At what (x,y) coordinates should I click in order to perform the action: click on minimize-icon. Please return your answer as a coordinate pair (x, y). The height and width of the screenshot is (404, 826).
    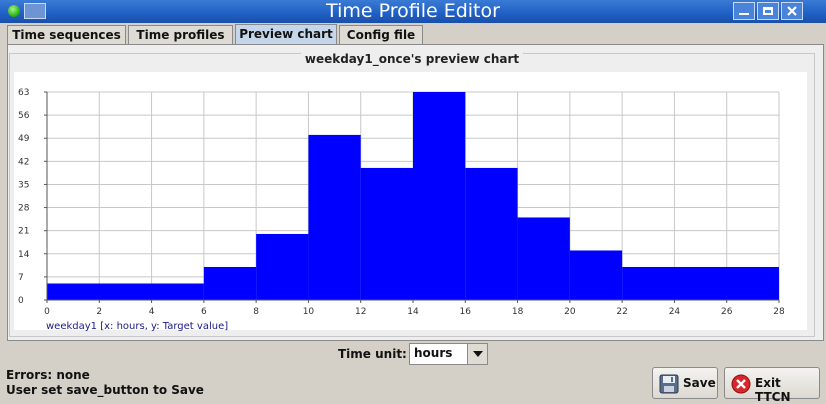
    Looking at the image, I should click on (744, 14).